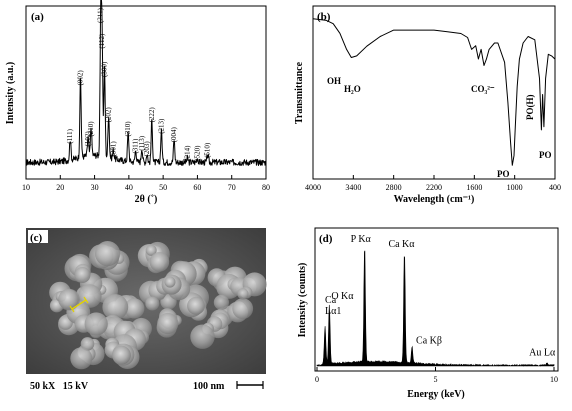 The image size is (572, 411). I want to click on panel-b-annotation-h2o: H₂O, so click(352, 89).